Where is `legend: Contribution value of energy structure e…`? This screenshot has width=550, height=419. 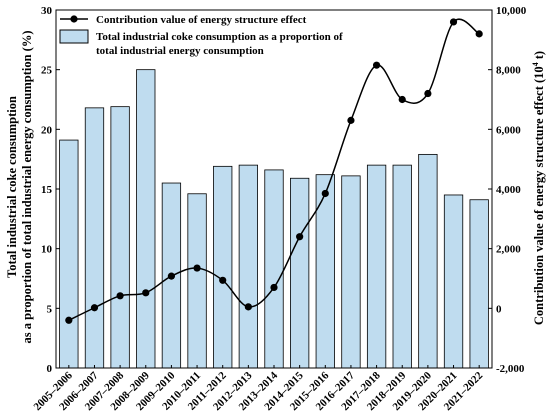
legend: Contribution value of energy structure e… is located at coordinates (201, 35).